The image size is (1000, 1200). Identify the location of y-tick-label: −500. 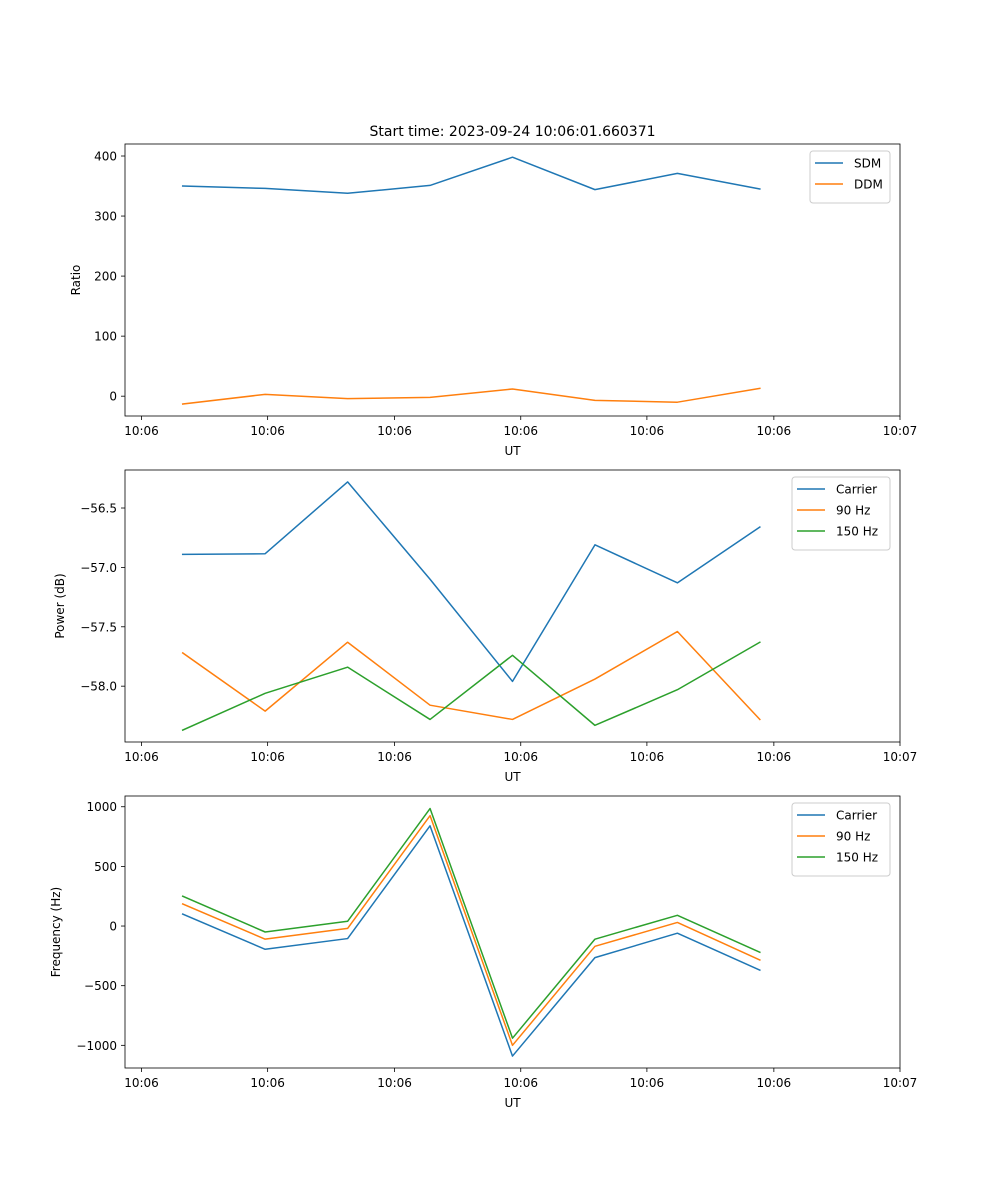
(100, 986).